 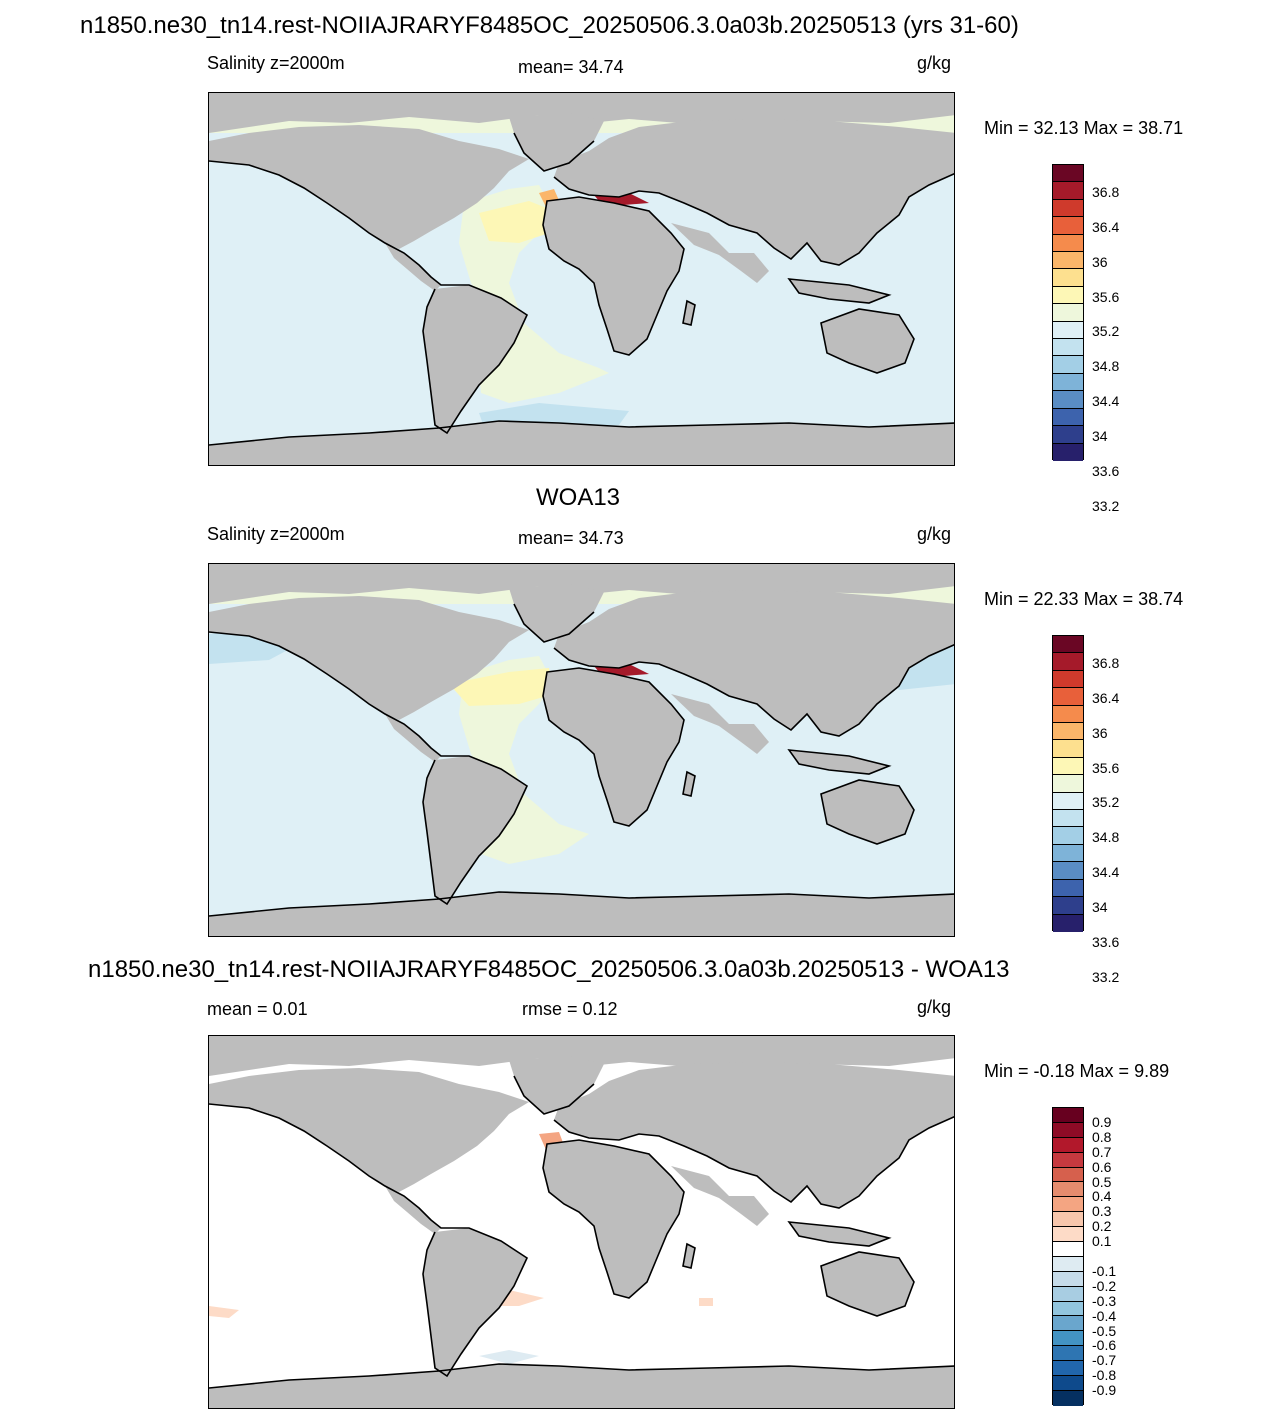 I want to click on panel2-units: g/kg, so click(x=934, y=534).